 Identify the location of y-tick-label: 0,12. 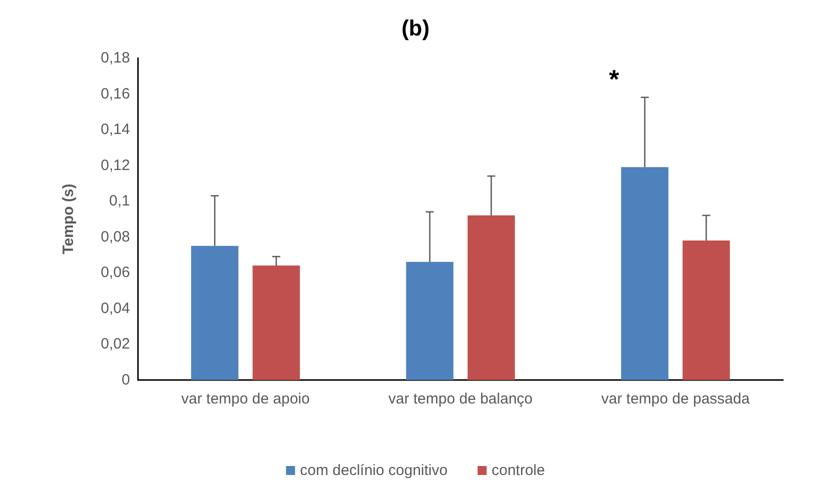
(115, 165).